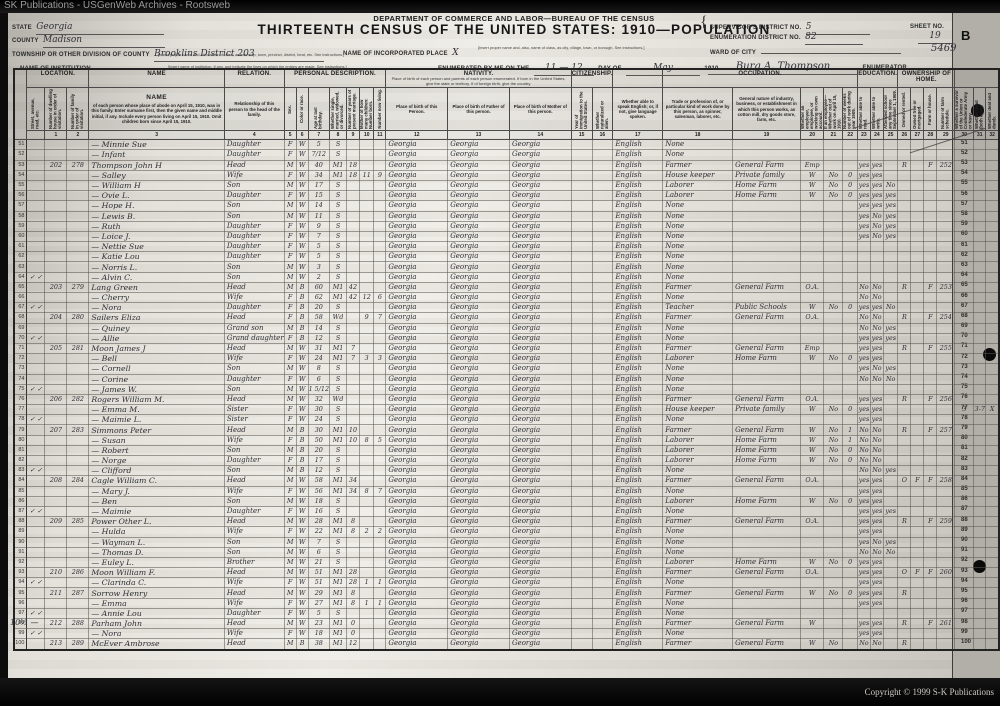 This screenshot has width=1000, height=706. I want to click on cell: English, so click(638, 634).